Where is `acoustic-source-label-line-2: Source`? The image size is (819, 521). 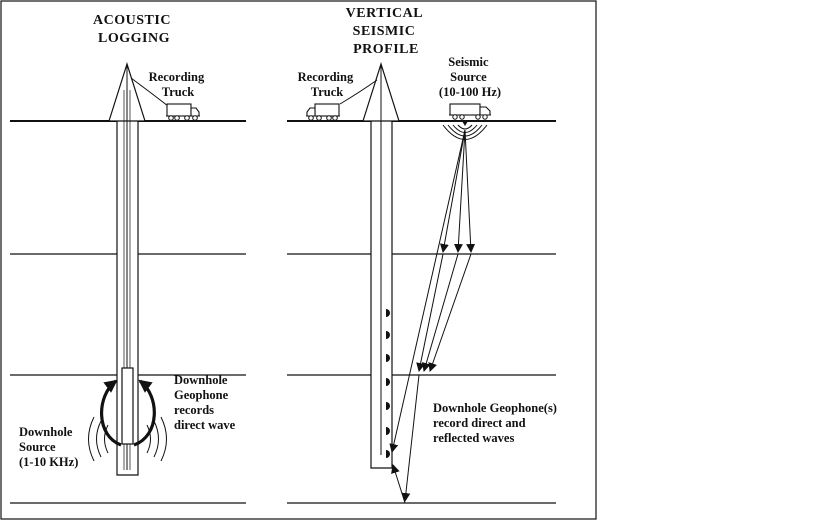 acoustic-source-label-line-2: Source is located at coordinates (37, 447).